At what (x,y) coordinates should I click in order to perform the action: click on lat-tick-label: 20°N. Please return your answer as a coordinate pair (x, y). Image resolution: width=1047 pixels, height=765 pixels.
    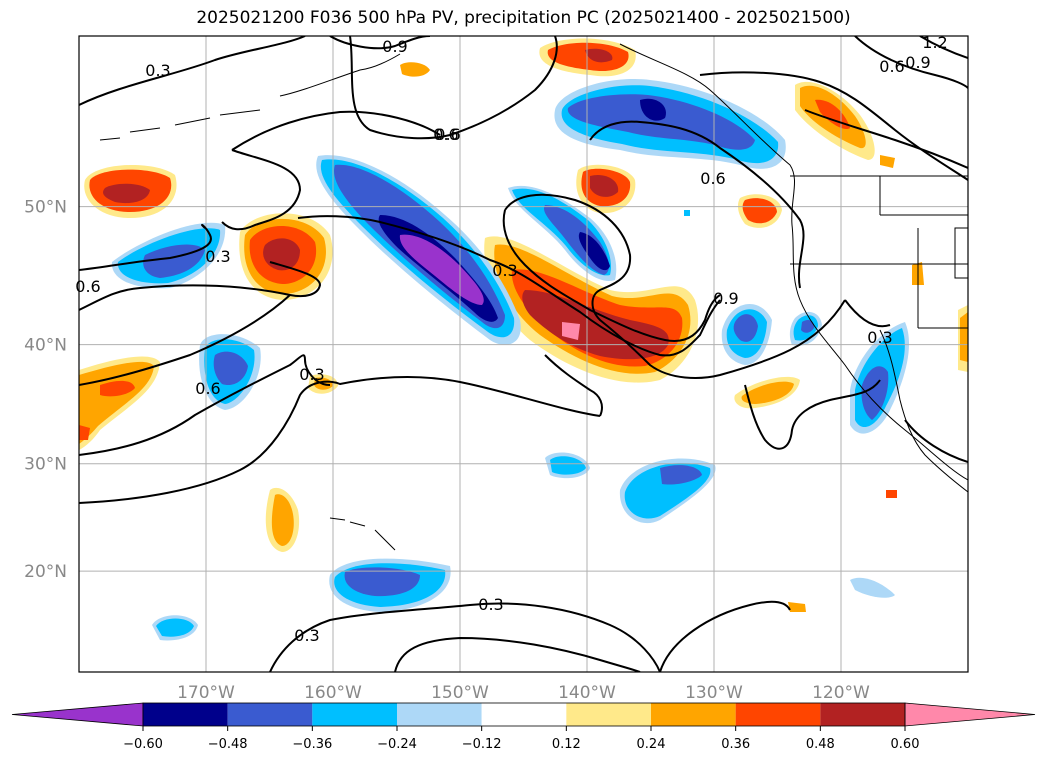
    Looking at the image, I should click on (45, 572).